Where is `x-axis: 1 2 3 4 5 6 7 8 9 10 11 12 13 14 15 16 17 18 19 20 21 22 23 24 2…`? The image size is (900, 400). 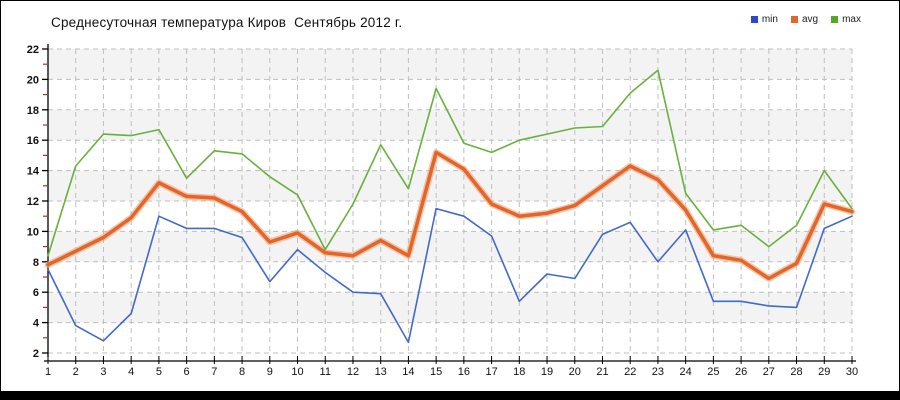 x-axis: 1 2 3 4 5 6 7 8 9 10 11 12 13 14 15 16 17 18 19 20 21 22 23 24 2… is located at coordinates (451, 367).